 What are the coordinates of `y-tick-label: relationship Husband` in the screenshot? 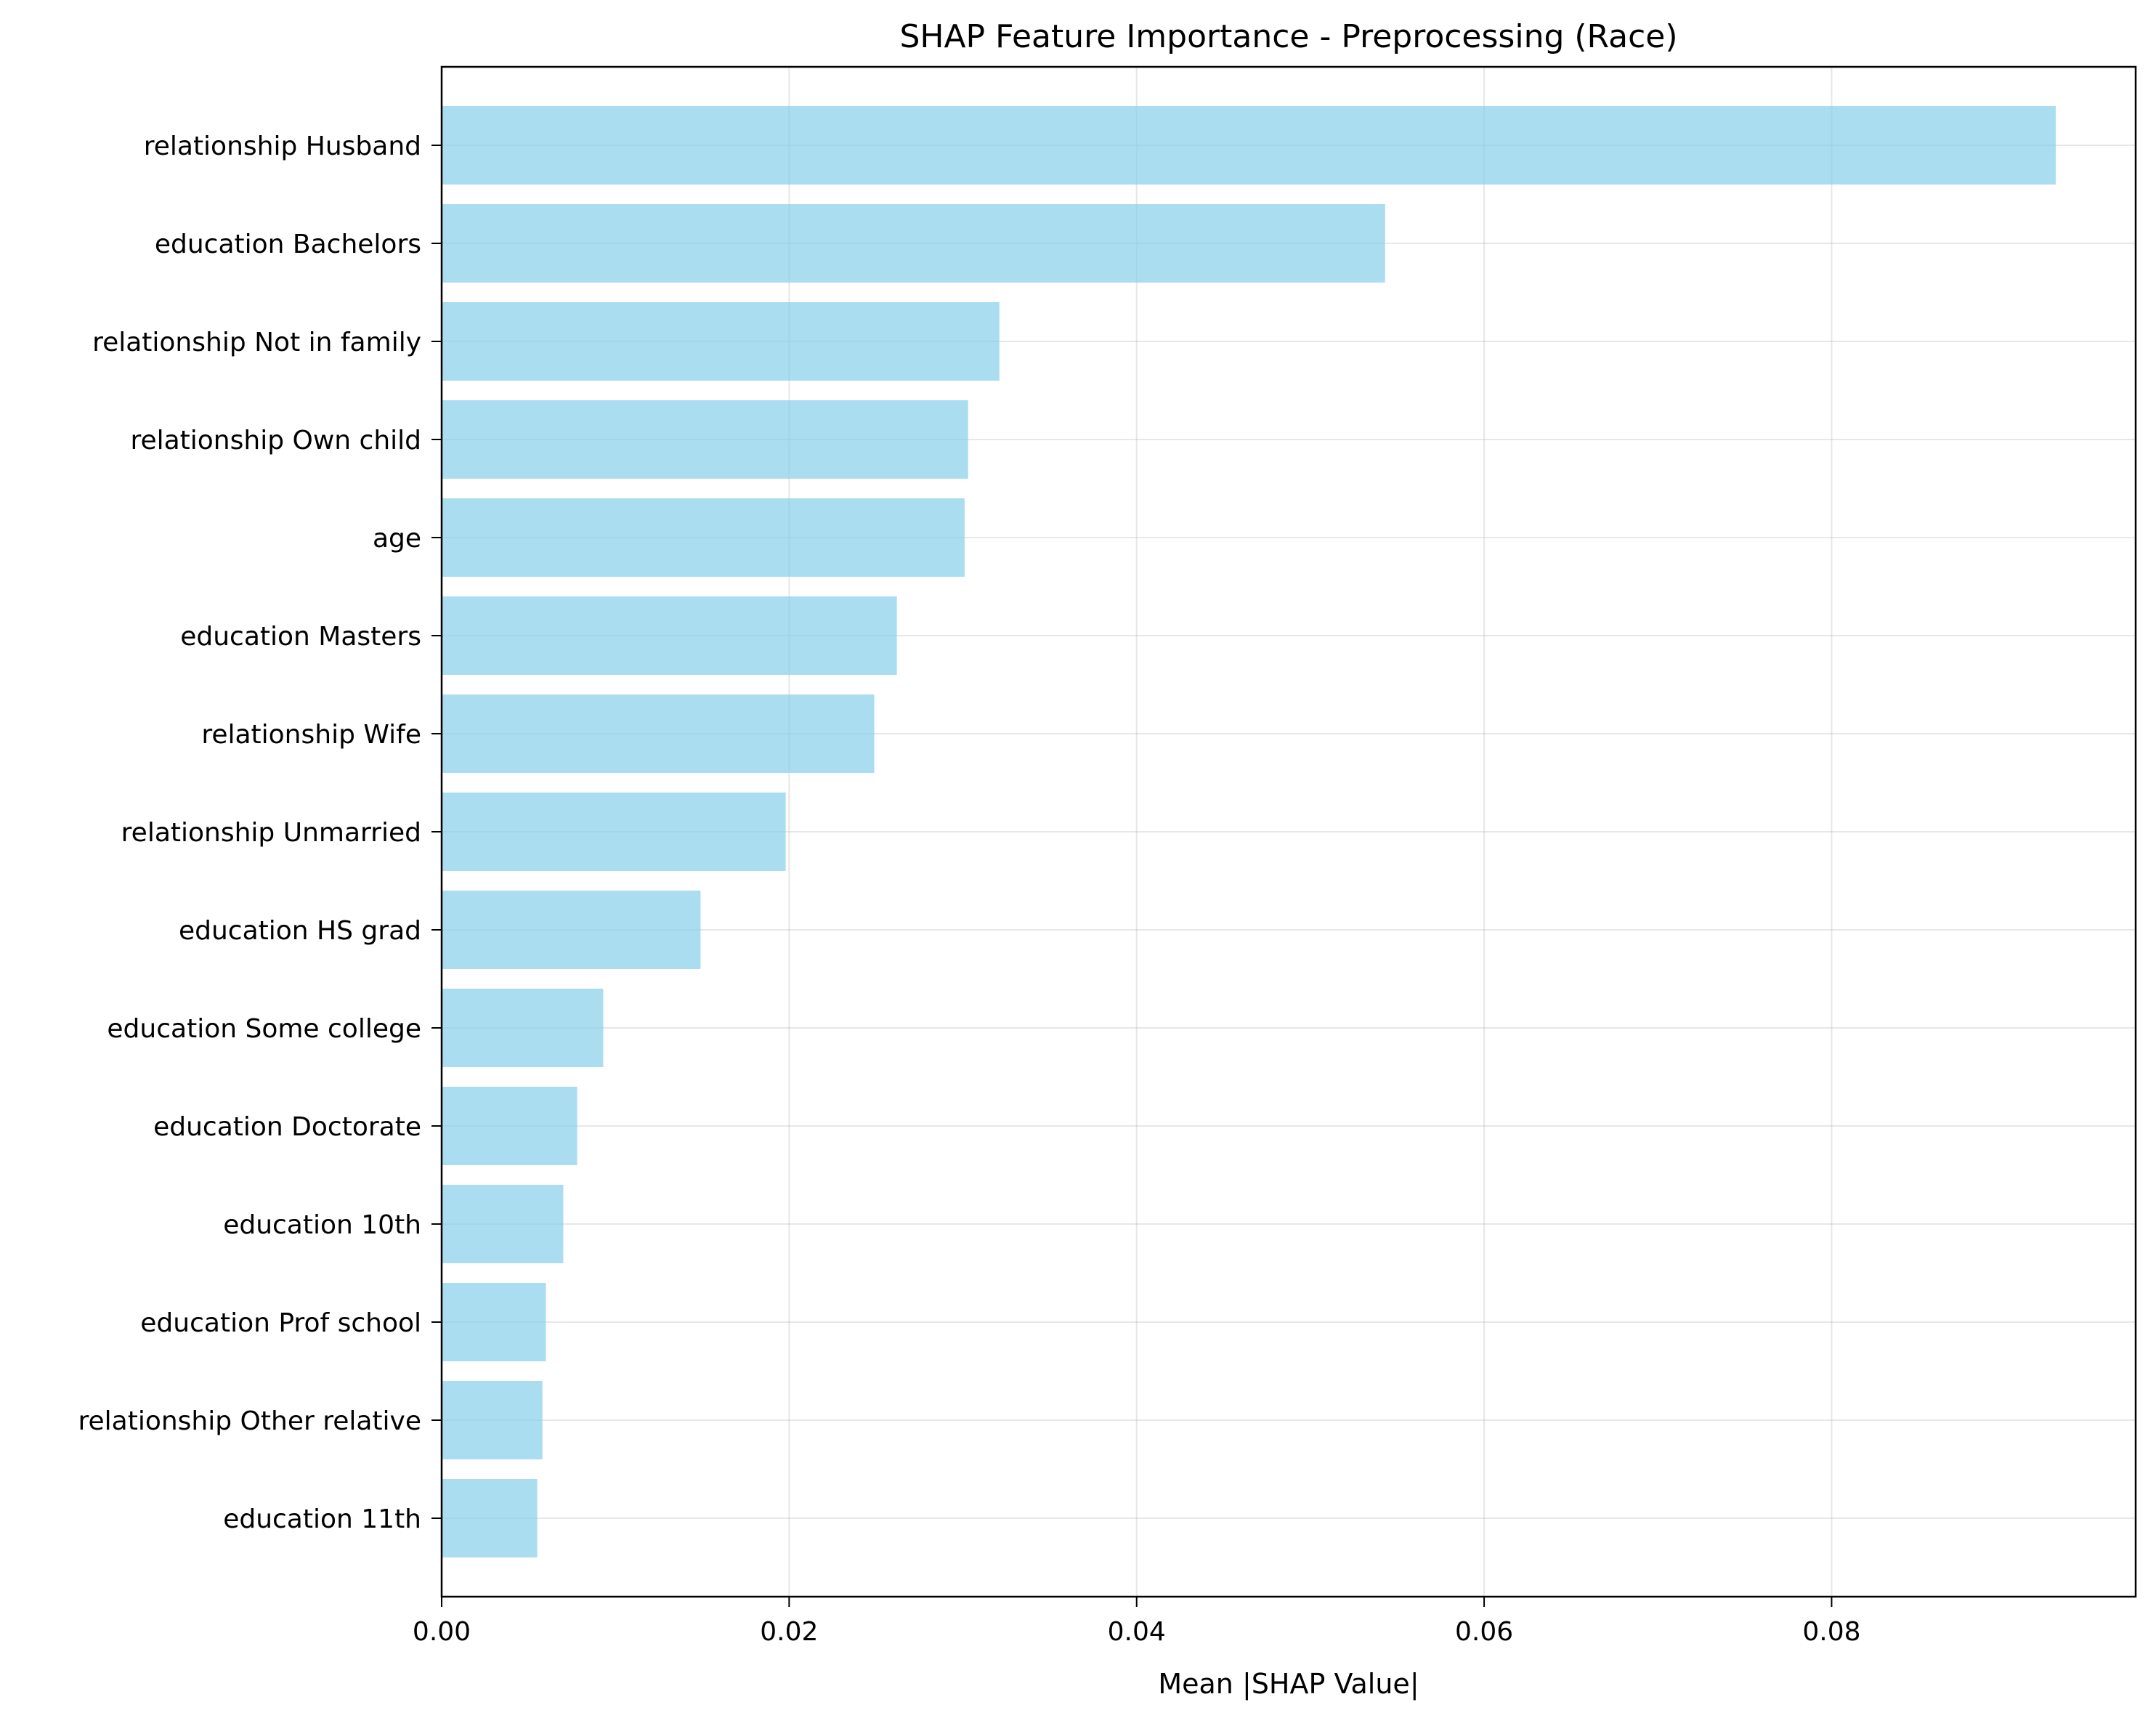 It's located at (282, 146).